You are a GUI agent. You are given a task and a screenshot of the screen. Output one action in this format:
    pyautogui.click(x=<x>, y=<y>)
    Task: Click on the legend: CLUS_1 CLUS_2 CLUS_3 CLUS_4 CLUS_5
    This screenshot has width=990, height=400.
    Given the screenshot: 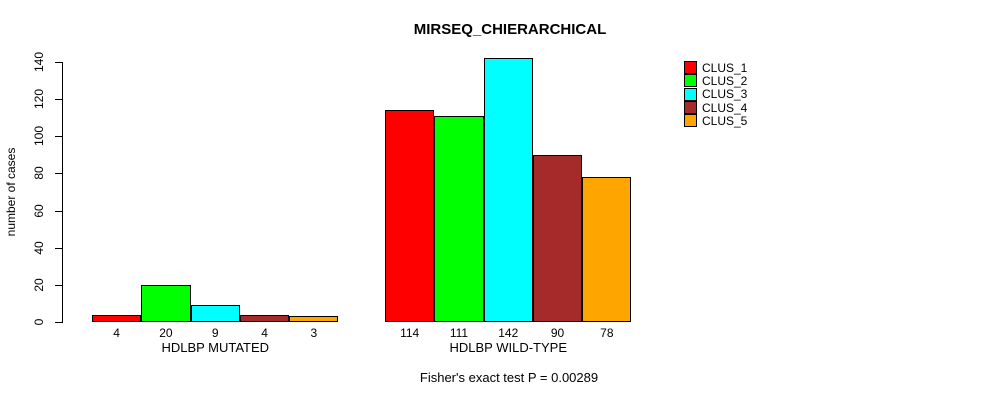 What is the action you would take?
    pyautogui.click(x=716, y=94)
    